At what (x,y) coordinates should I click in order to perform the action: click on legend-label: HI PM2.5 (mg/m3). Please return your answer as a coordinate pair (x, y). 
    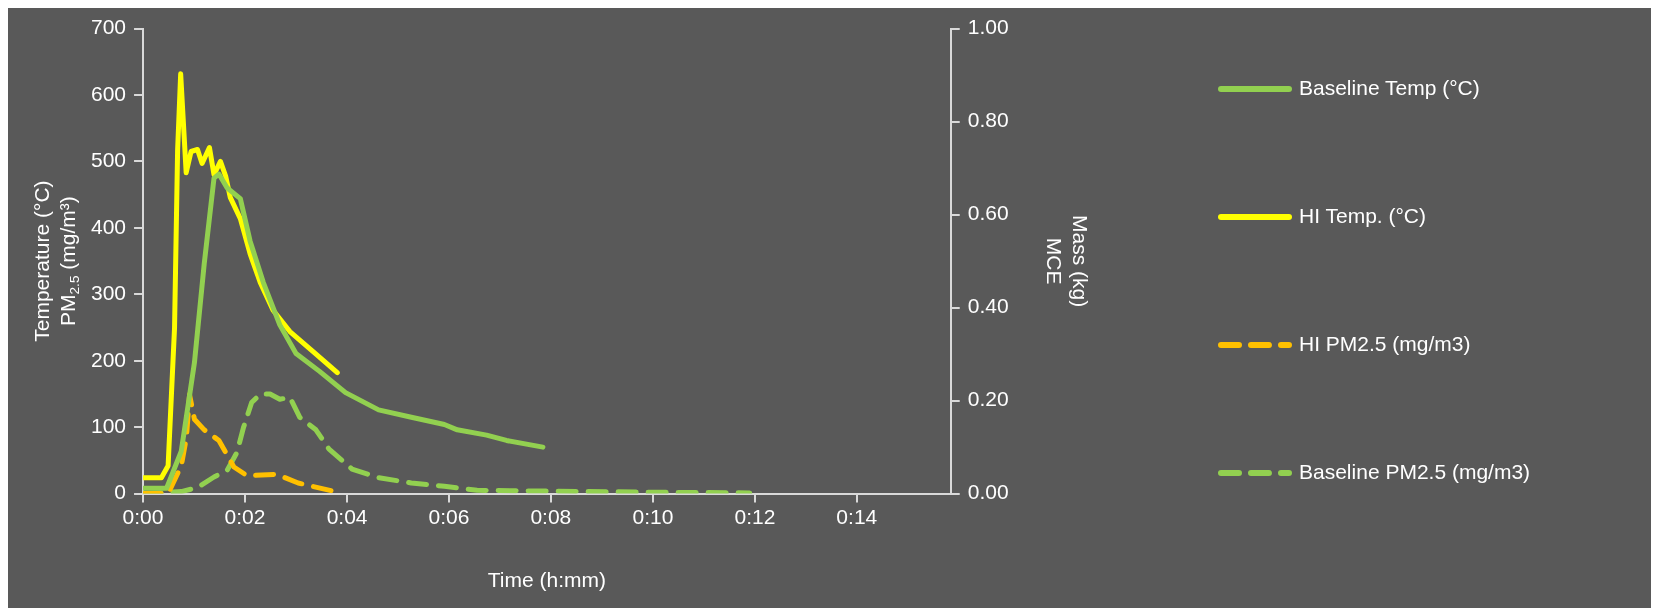
    Looking at the image, I should click on (1385, 343).